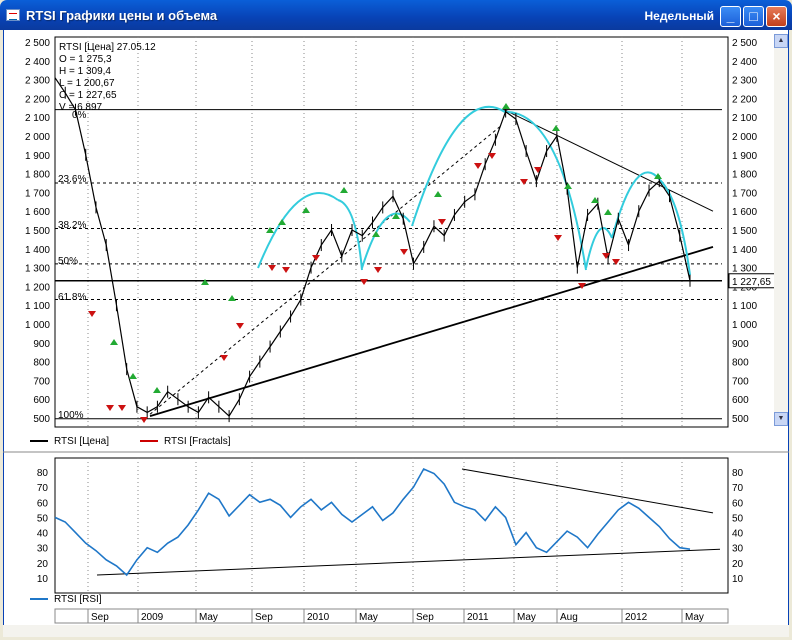 The width and height of the screenshot is (792, 640). I want to click on rsi-series-line, so click(372, 522).